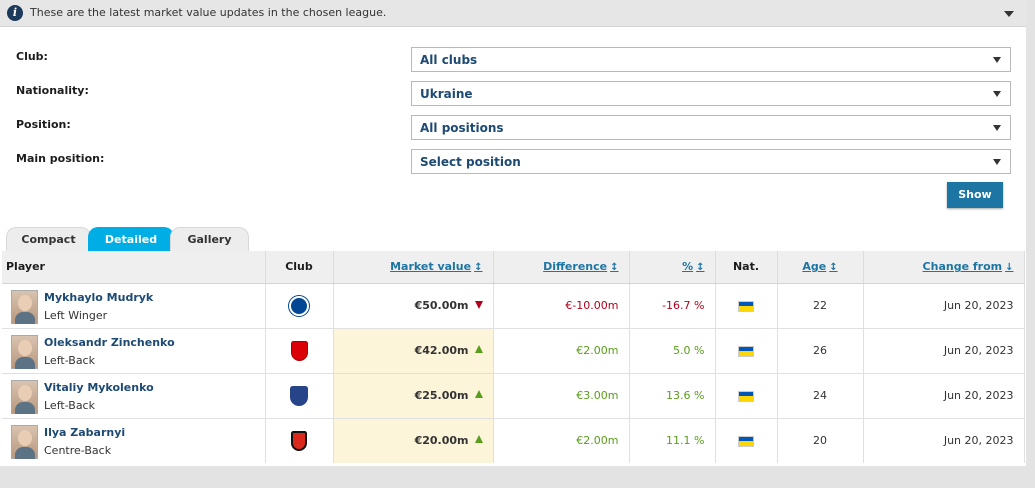  Describe the element at coordinates (672, 306) in the screenshot. I see `percent-cell: -16.7 %` at that location.